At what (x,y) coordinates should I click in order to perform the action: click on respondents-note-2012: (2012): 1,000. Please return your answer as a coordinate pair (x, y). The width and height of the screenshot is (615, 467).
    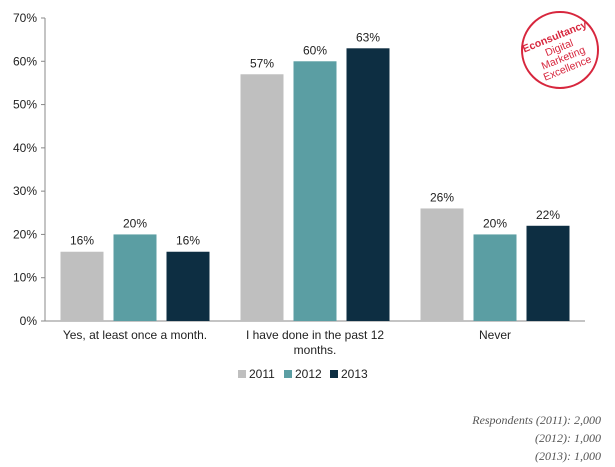
    Looking at the image, I should click on (568, 438).